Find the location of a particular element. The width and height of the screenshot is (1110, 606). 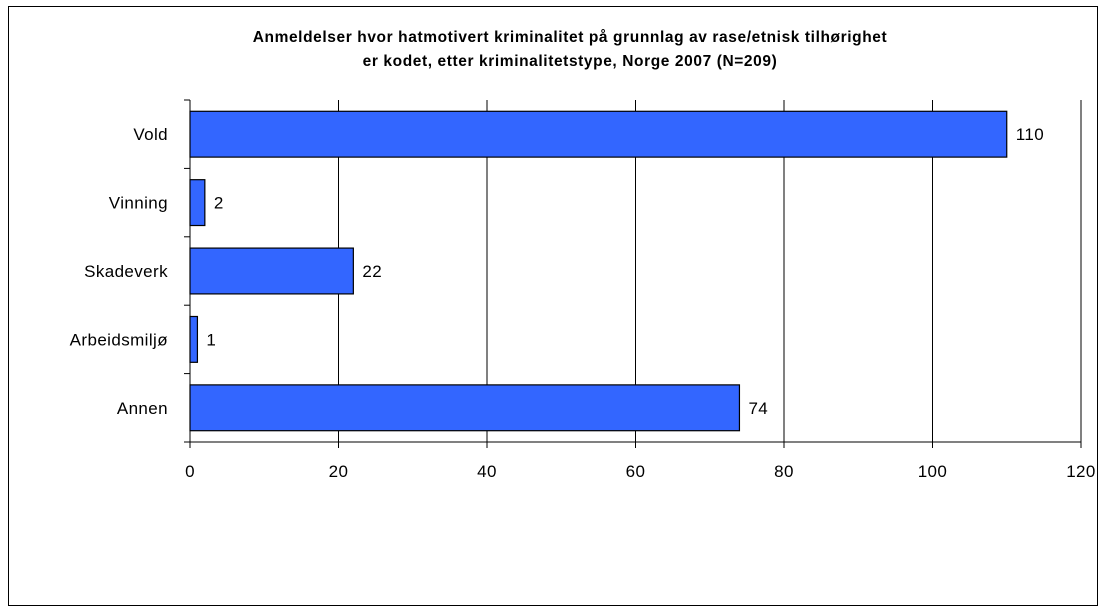

value-label-1: 2 is located at coordinates (219, 203).